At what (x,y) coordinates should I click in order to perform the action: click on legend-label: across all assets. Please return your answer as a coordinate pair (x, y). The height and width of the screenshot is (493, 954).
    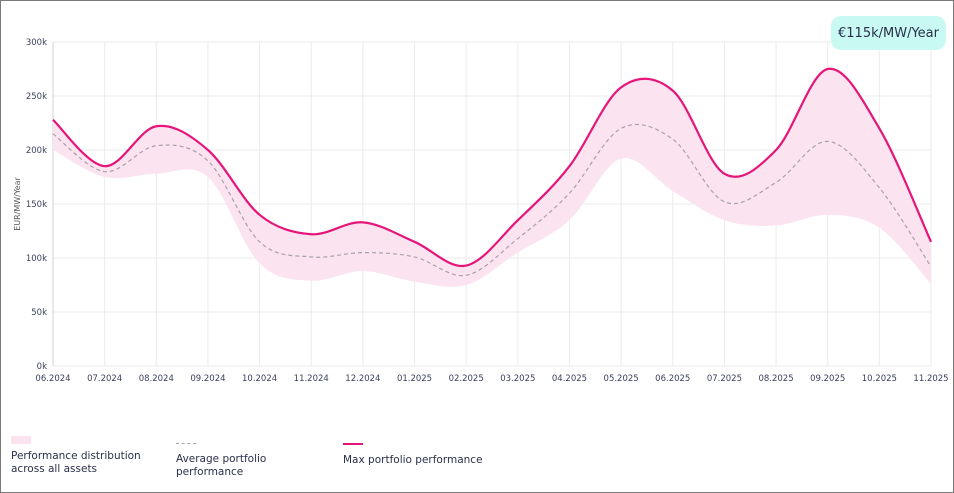
    Looking at the image, I should click on (54, 469).